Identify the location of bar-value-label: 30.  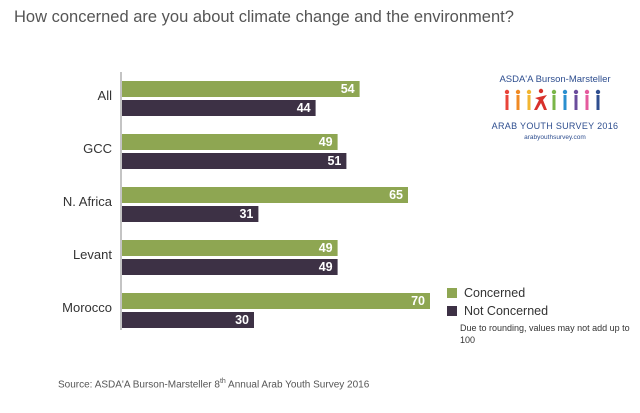
(242, 320).